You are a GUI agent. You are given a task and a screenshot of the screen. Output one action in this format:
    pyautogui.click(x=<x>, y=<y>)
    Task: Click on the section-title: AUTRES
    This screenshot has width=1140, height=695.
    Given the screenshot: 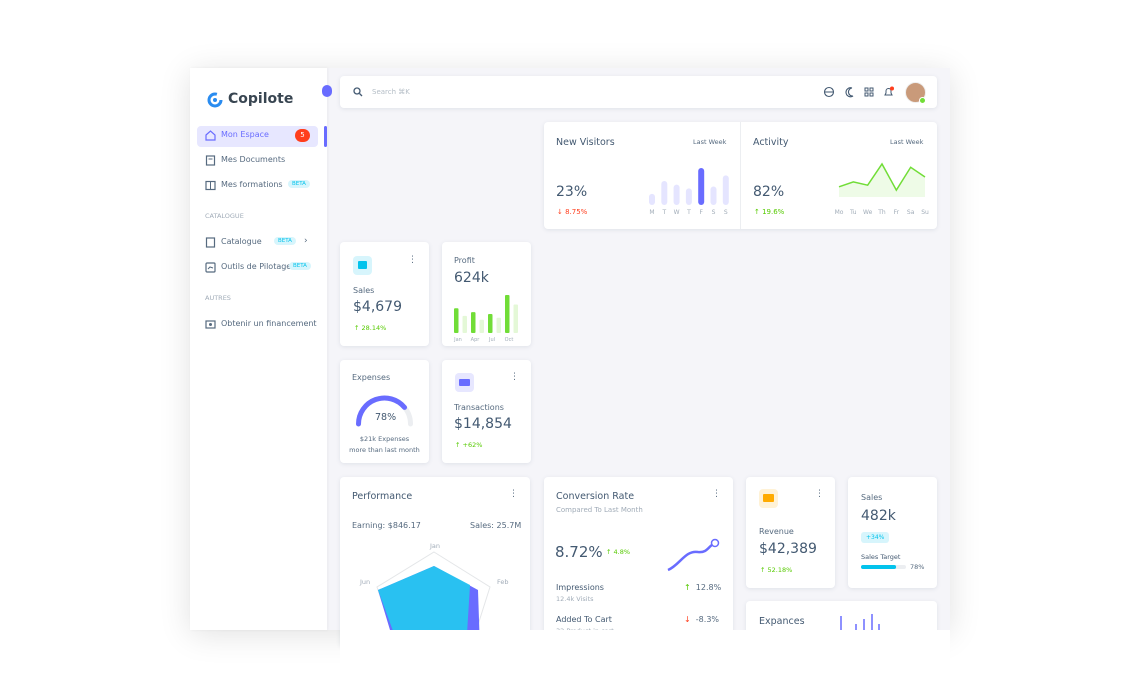 What is the action you would take?
    pyautogui.click(x=218, y=298)
    